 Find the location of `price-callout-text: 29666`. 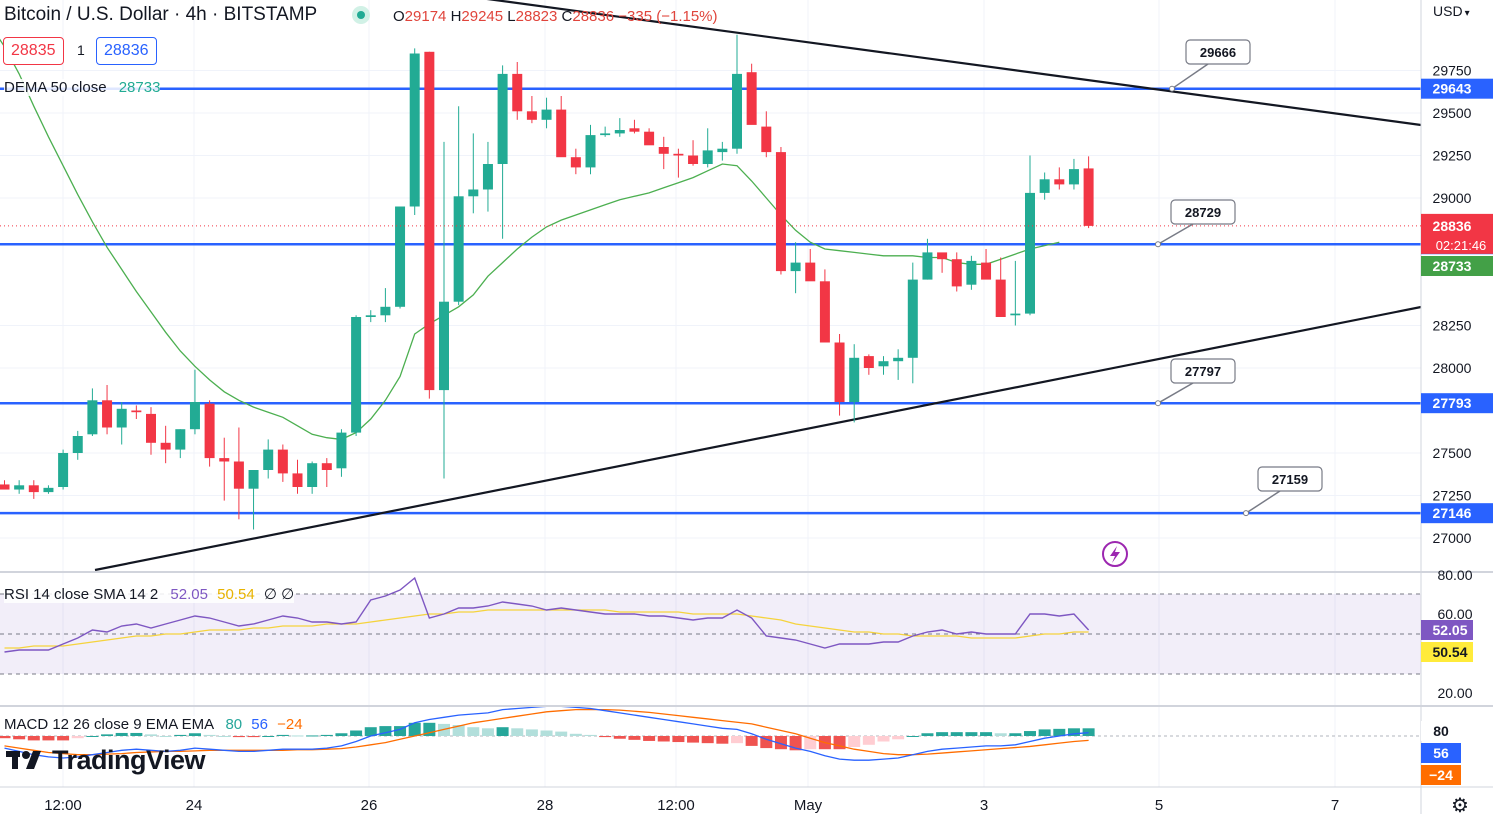

price-callout-text: 29666 is located at coordinates (1218, 52).